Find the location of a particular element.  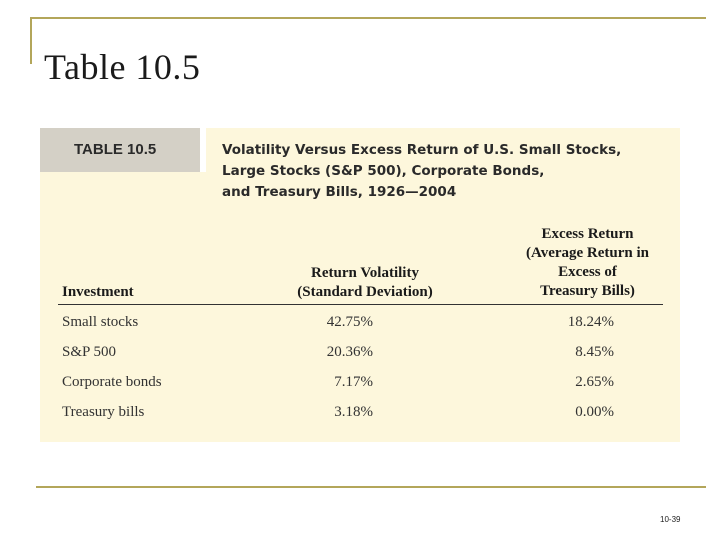

cell-investment: S&P 500 is located at coordinates (89, 352).